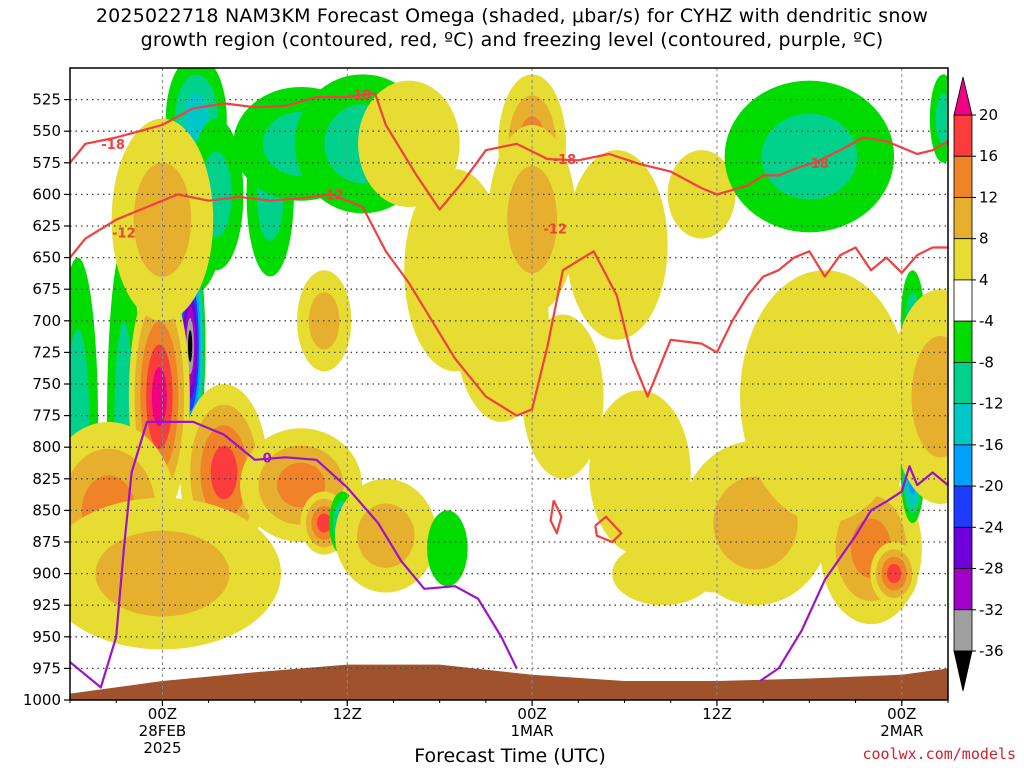 This screenshot has height=768, width=1024. Describe the element at coordinates (46, 510) in the screenshot. I see `y-tick-label: 850` at that location.